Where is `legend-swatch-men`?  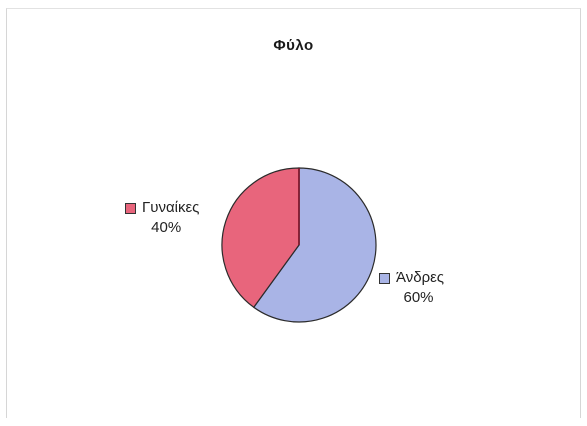
legend-swatch-men is located at coordinates (384, 278).